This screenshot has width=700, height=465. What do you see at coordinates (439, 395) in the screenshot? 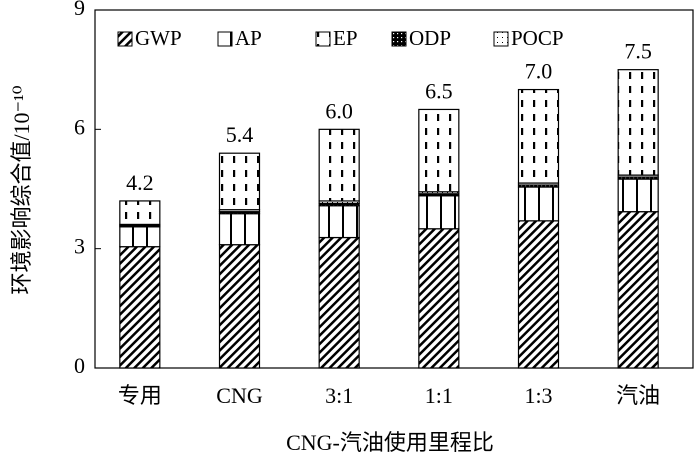
I see `x-tick-label: 1:1` at bounding box center [439, 395].